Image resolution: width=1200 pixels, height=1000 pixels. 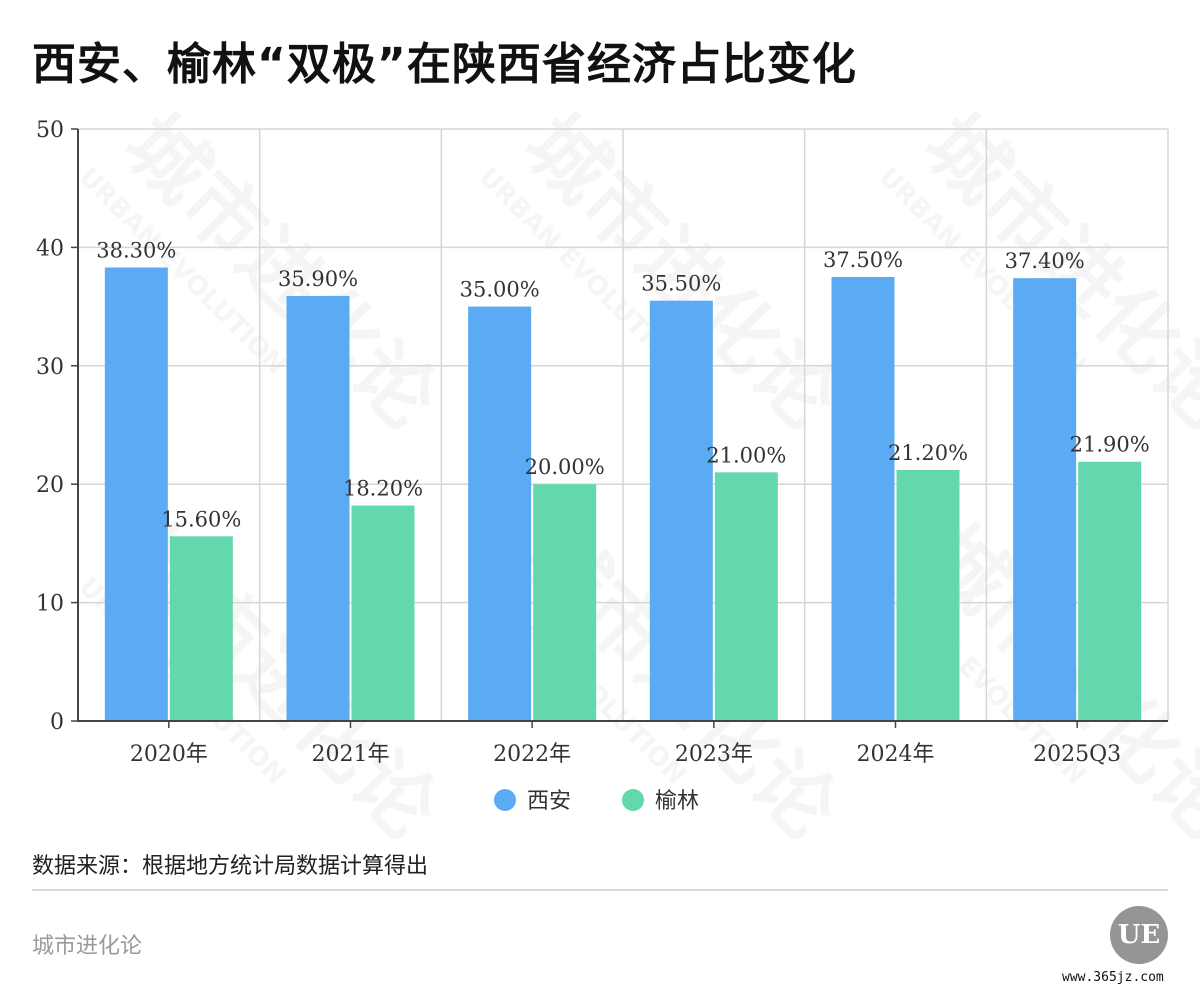 What do you see at coordinates (383, 489) in the screenshot?
I see `data-label: 18.20%` at bounding box center [383, 489].